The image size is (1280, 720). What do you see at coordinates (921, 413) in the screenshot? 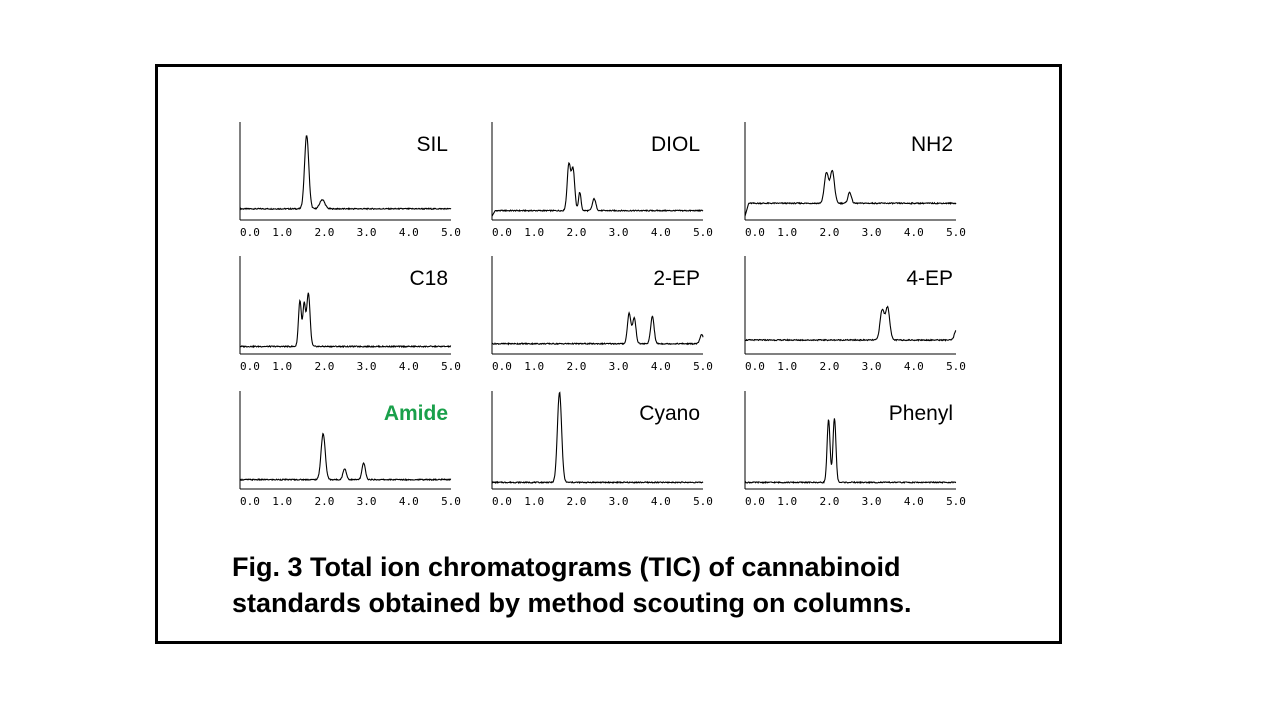
I see `panel-title: Phenyl` at bounding box center [921, 413].